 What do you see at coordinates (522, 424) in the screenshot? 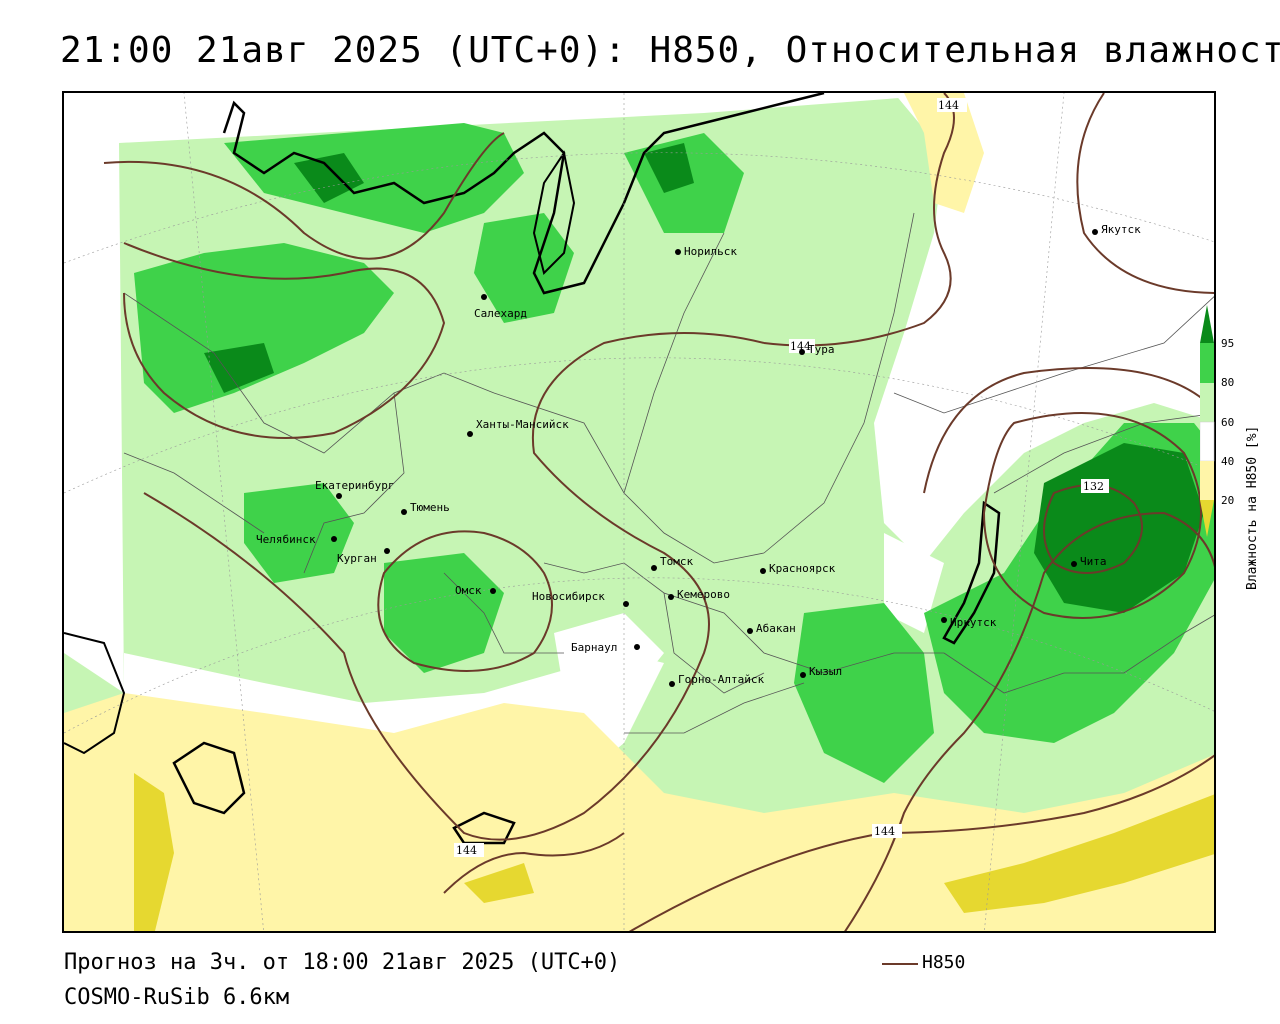
I see `city-label: Ханты-Мансийск` at bounding box center [522, 424].